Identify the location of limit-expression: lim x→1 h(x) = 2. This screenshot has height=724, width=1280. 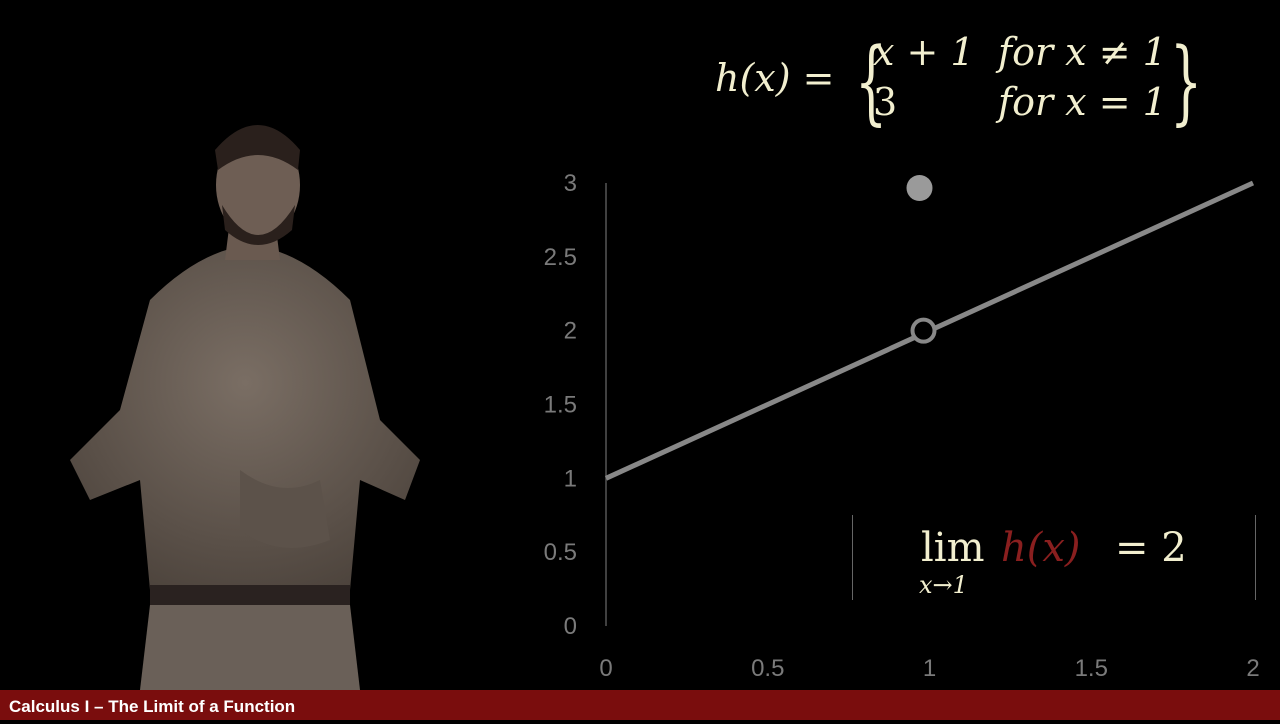
(1054, 557).